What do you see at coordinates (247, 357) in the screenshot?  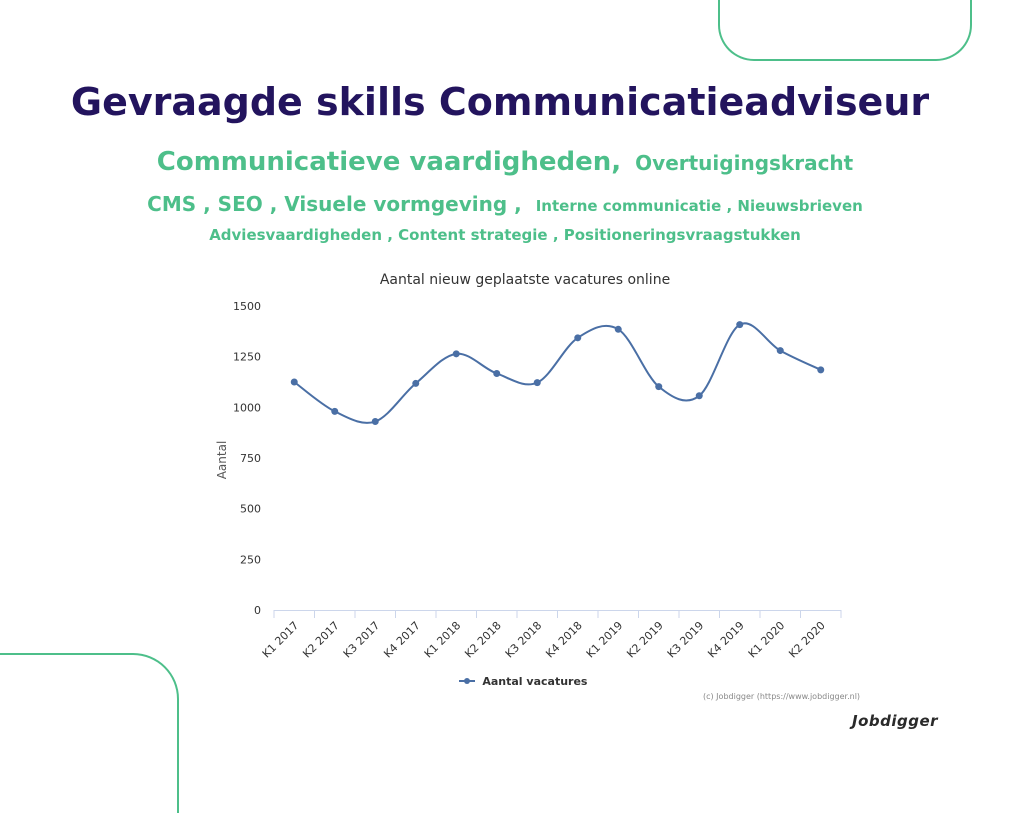 I see `y-tick-label: 1250` at bounding box center [247, 357].